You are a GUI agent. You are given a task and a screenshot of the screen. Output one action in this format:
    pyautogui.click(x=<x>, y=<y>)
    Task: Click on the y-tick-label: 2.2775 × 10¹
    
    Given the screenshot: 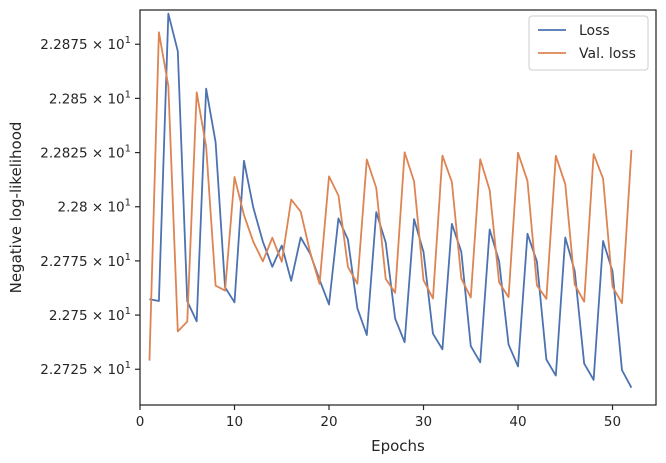 What is the action you would take?
    pyautogui.click(x=85, y=261)
    